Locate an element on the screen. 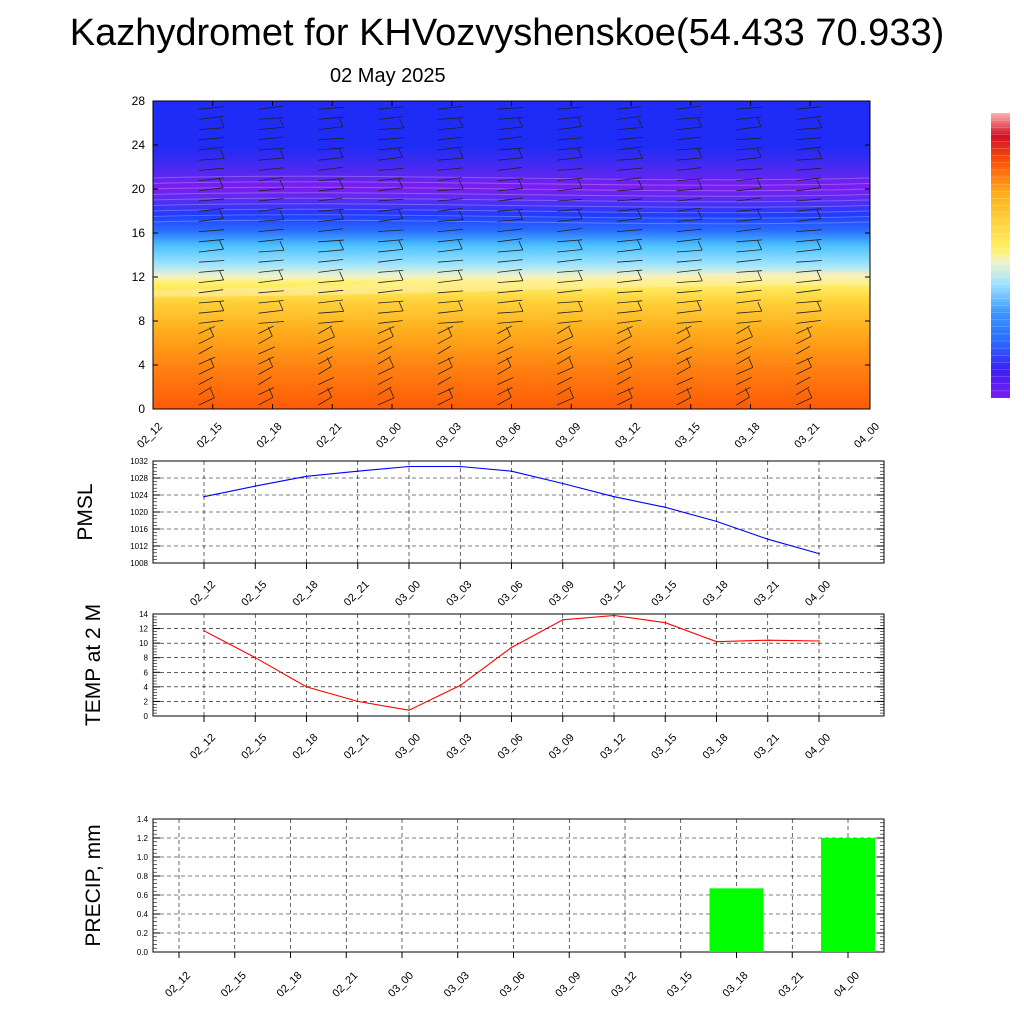 The width and height of the screenshot is (1024, 1024). y-tick-label: 8 is located at coordinates (141, 321).